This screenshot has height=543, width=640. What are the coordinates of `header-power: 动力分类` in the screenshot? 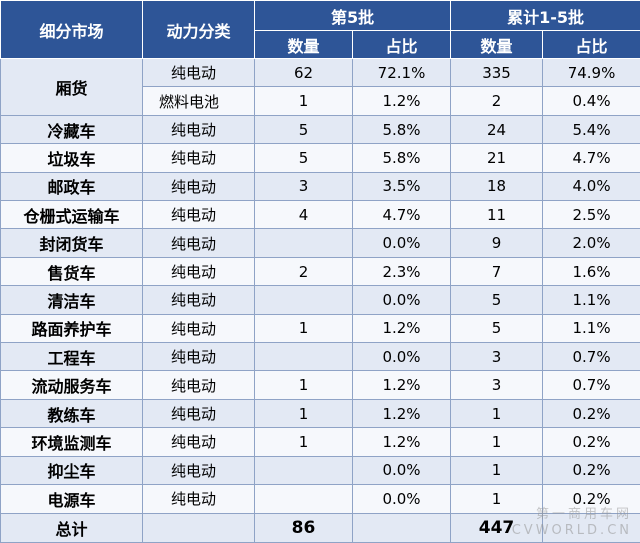 It's located at (198, 29).